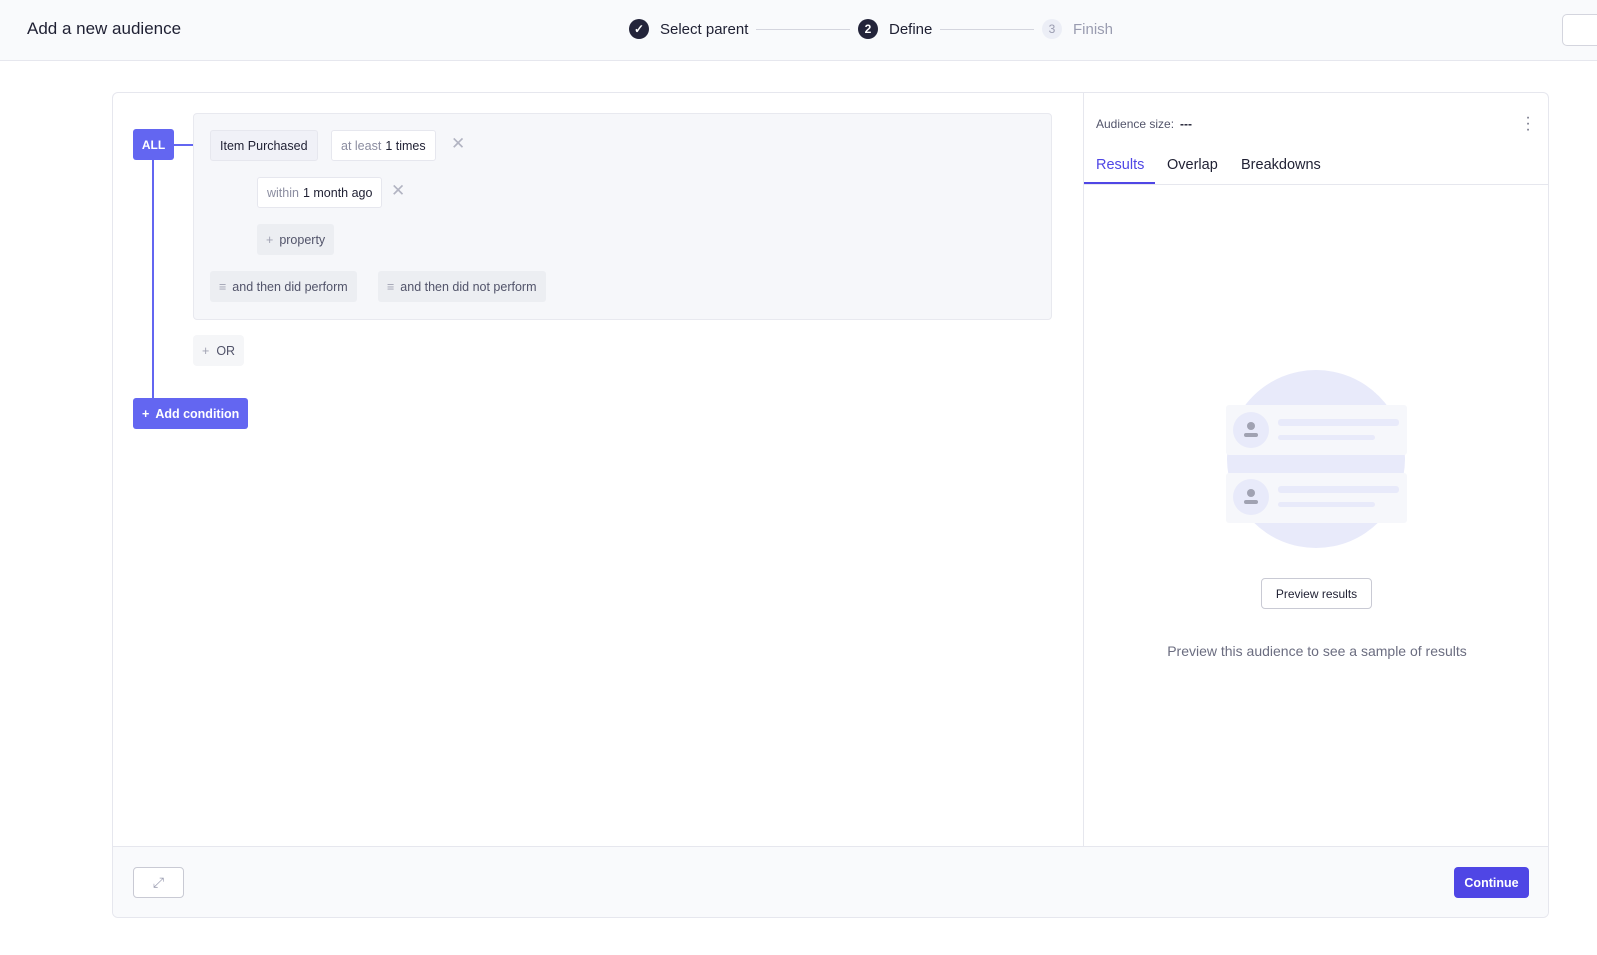 The image size is (1597, 955). Describe the element at coordinates (468, 286) in the screenshot. I see `then-not-perform-label: and then did not perform` at that location.